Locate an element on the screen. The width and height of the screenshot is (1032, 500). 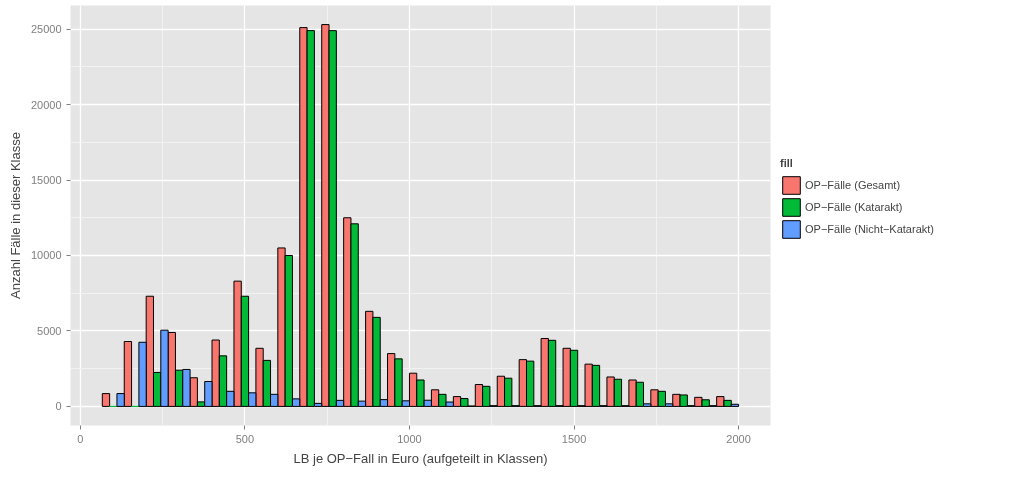
x-axis-title: LB je OP−Fall in Euro (aufgeteilt in Klassen) is located at coordinates (420, 458).